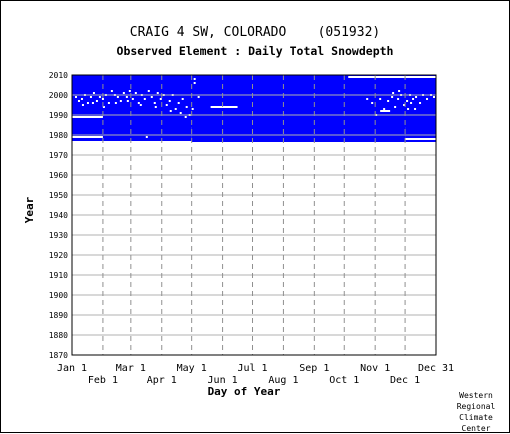 Image resolution: width=510 pixels, height=434 pixels. What do you see at coordinates (252, 368) in the screenshot?
I see `x-tick-label: Jul 1` at bounding box center [252, 368].